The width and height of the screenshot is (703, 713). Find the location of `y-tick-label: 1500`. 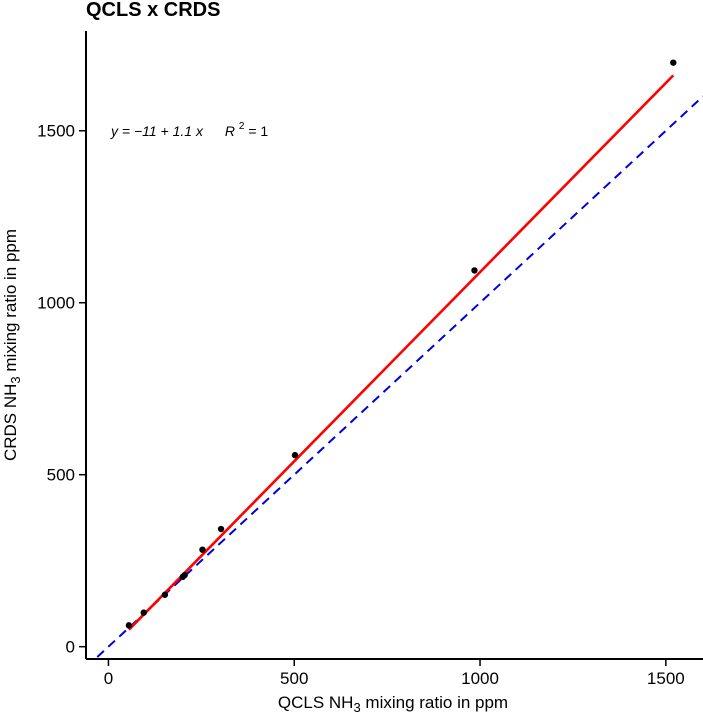

y-tick-label: 1500 is located at coordinates (56, 131).